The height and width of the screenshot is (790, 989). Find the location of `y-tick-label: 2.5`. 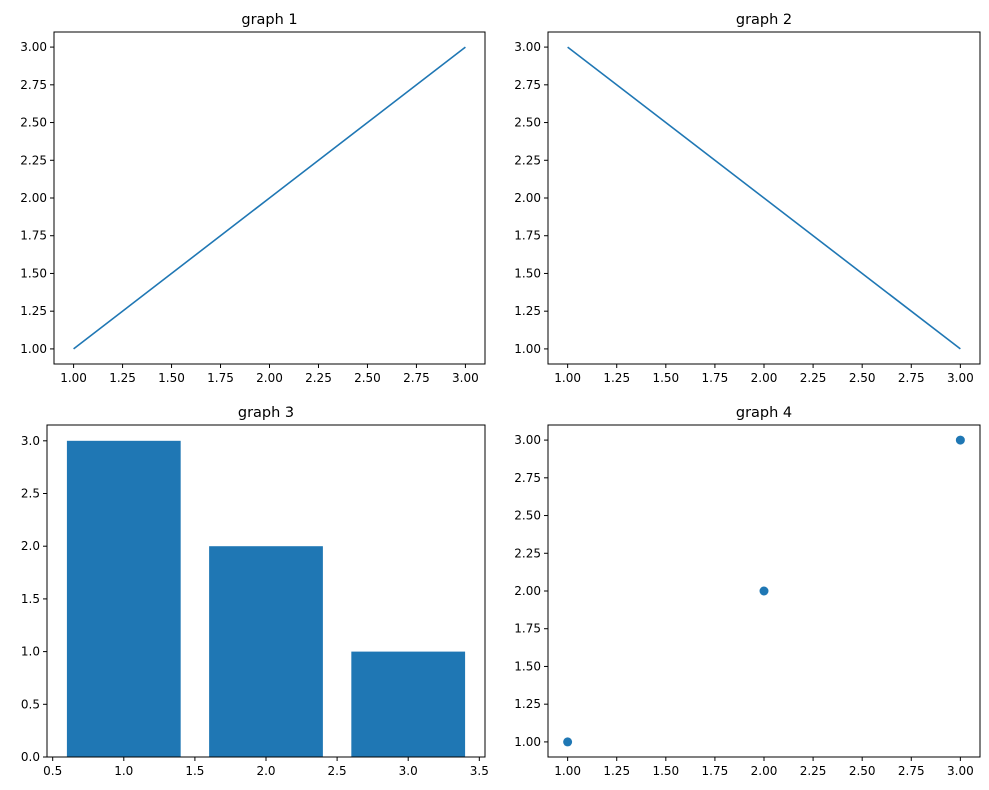

y-tick-label: 2.5 is located at coordinates (30, 494).